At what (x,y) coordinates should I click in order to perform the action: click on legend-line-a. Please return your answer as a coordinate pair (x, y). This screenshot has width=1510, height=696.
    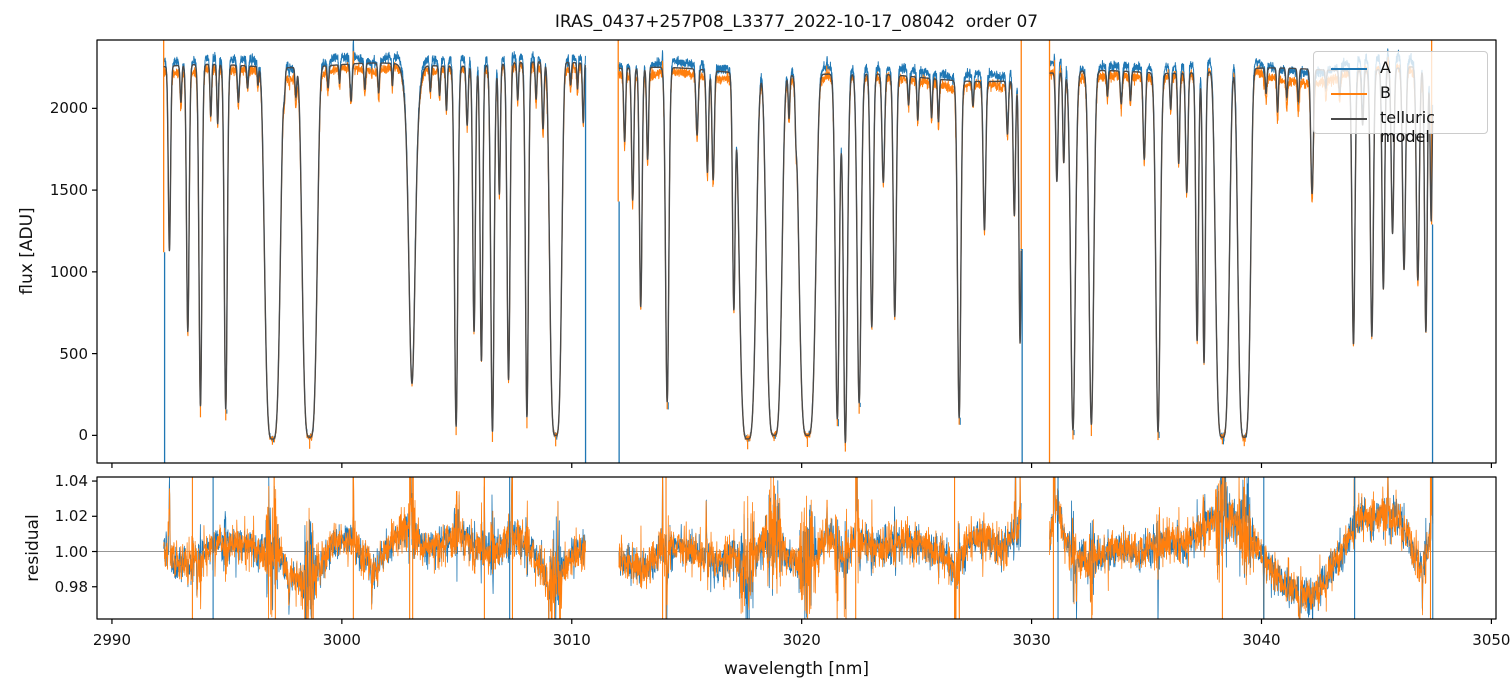
    Looking at the image, I should click on (1349, 69).